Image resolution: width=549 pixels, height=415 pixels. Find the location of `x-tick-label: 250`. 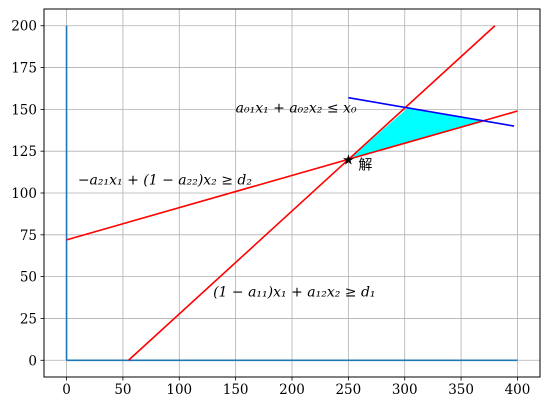

x-tick-label: 250 is located at coordinates (348, 390).